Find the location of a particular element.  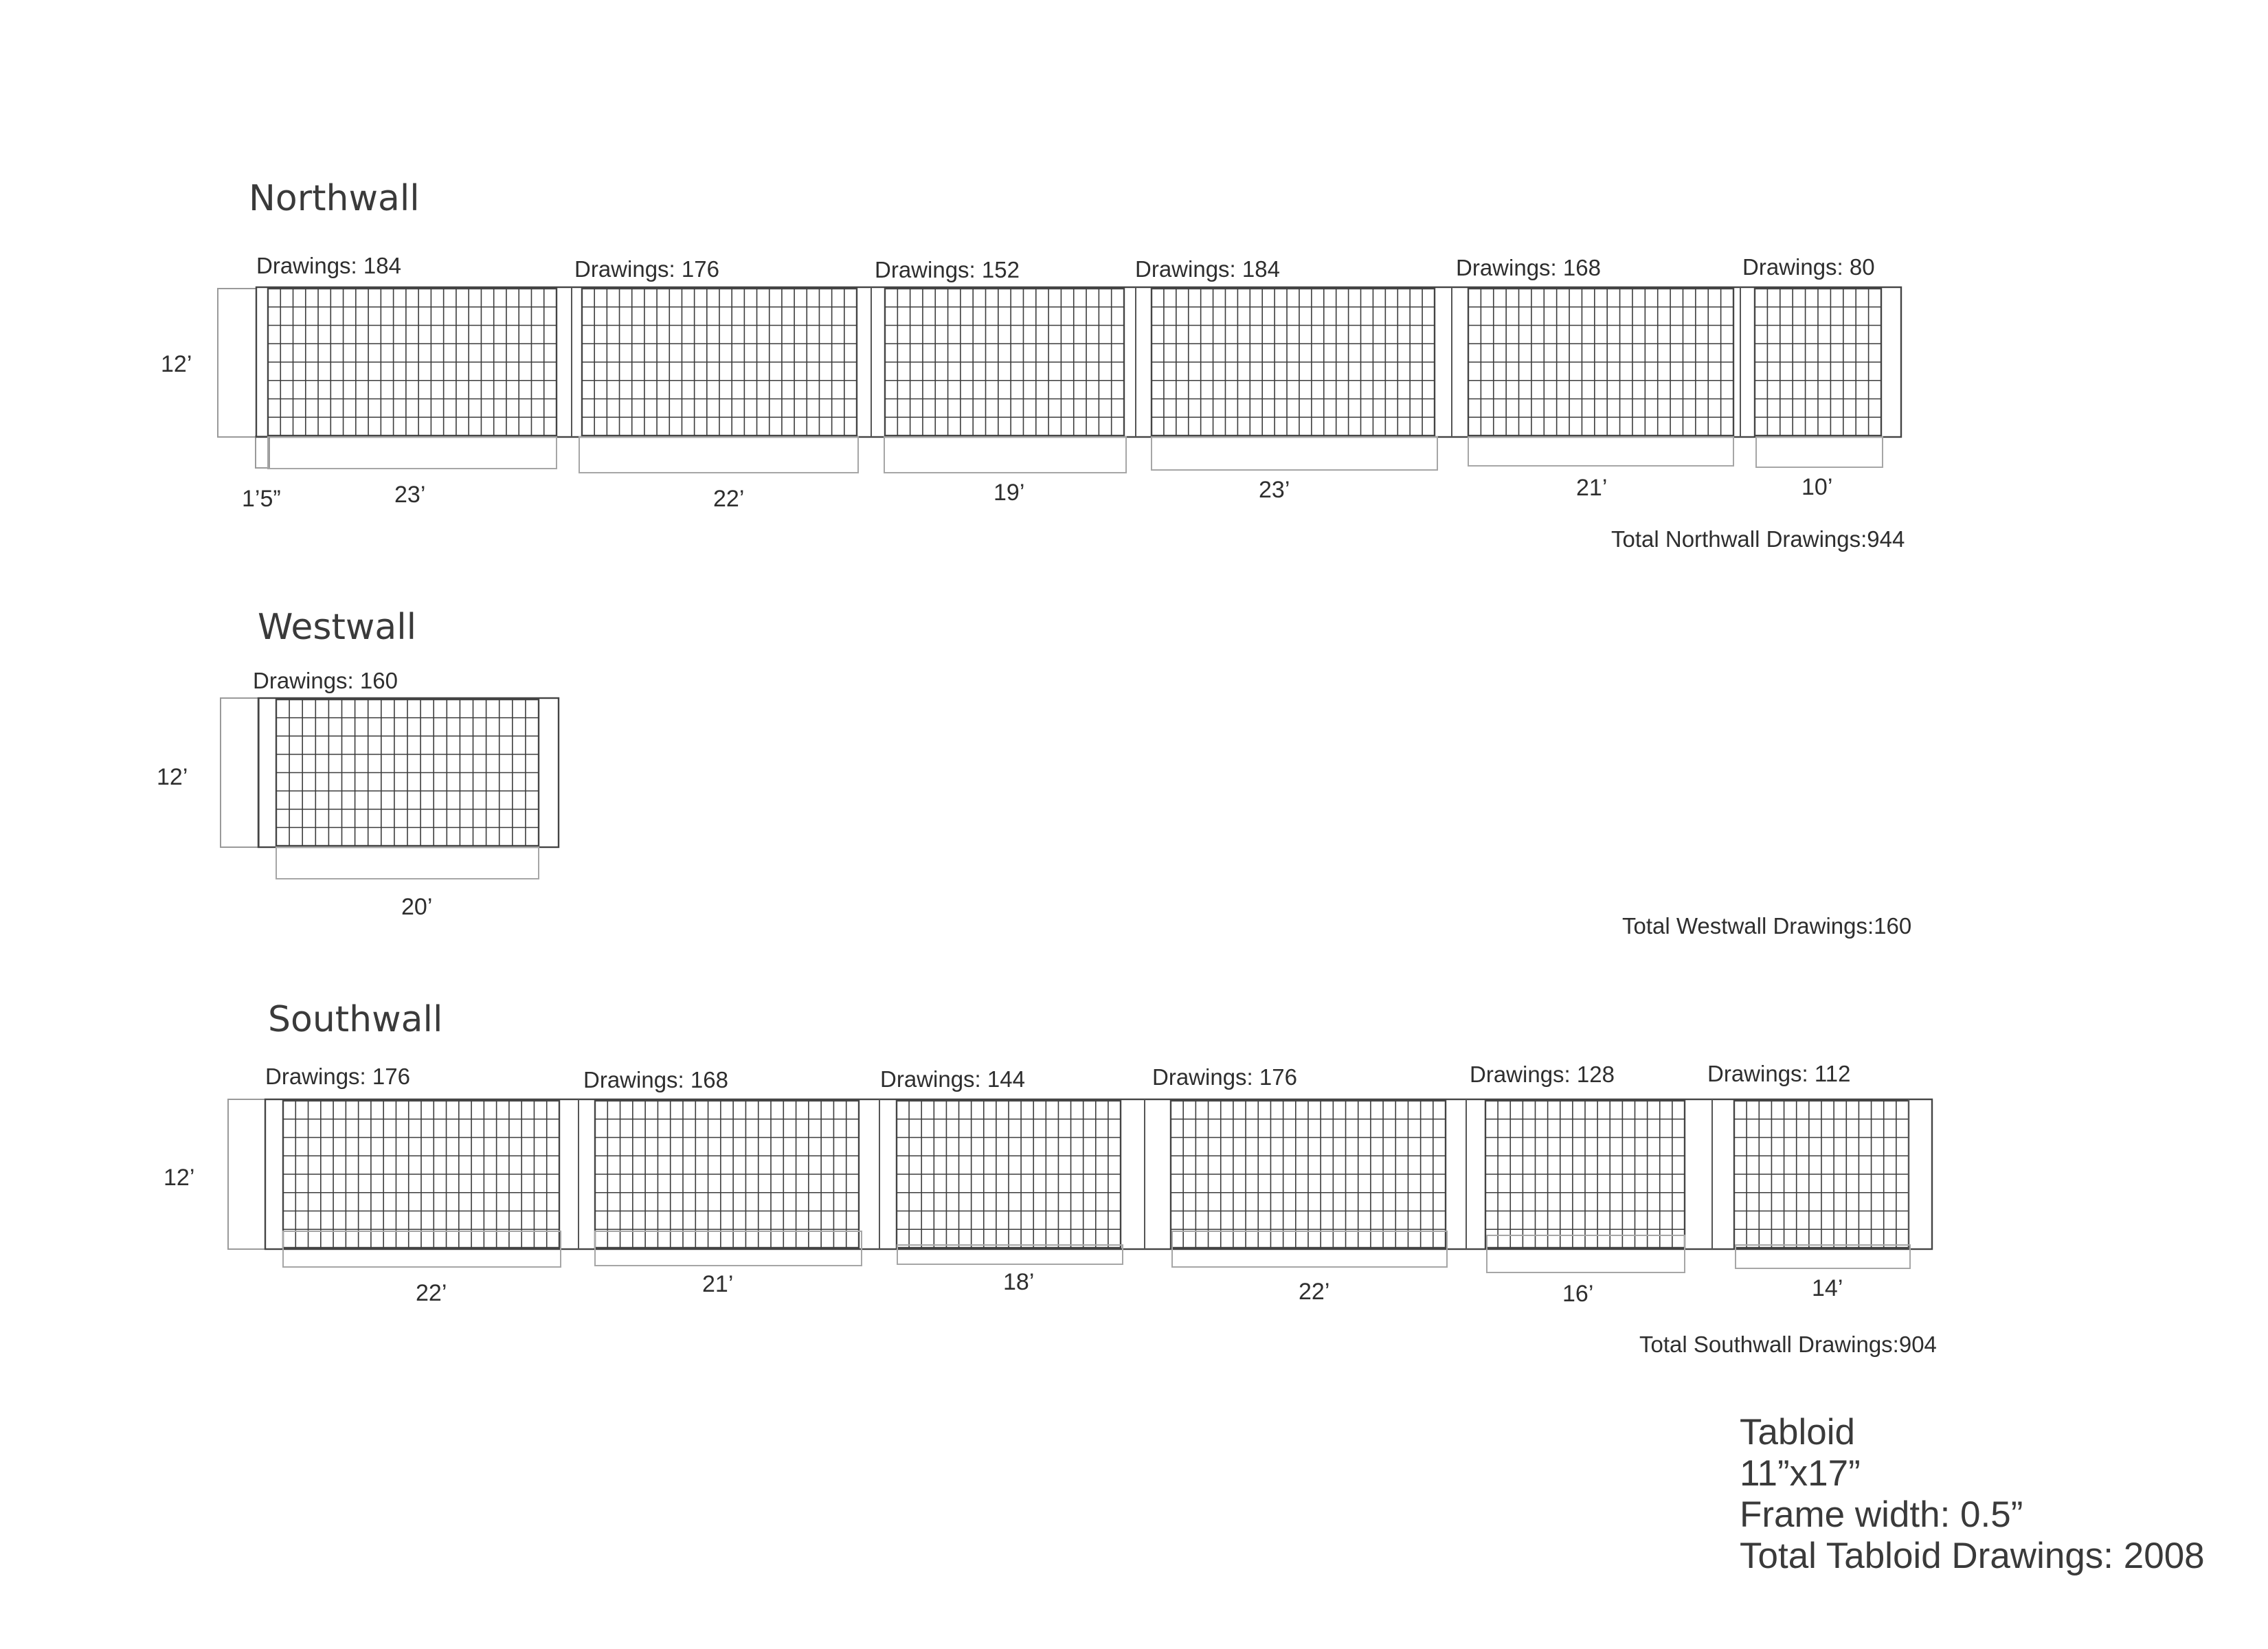

southwall-section-5-grid is located at coordinates (1585, 1174).